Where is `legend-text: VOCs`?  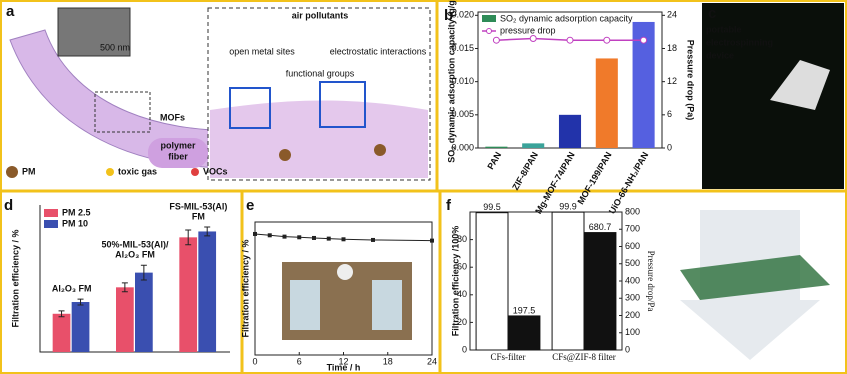 legend-text: VOCs is located at coordinates (215, 171).